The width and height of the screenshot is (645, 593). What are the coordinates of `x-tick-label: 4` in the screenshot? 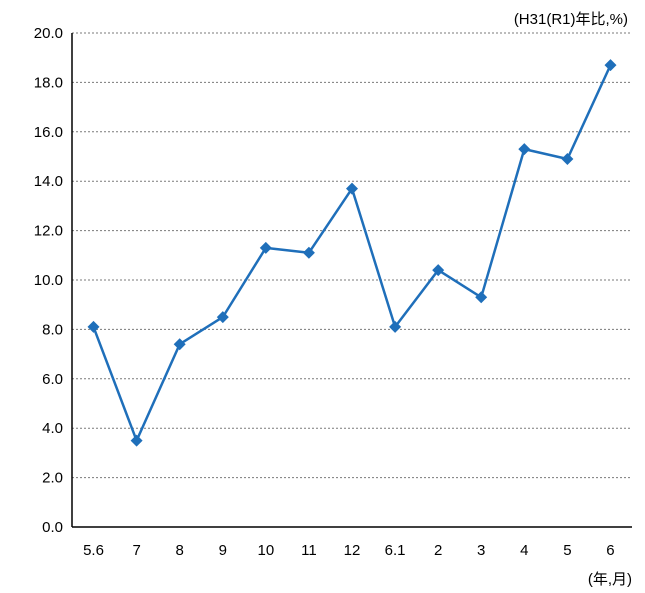 It's located at (524, 550).